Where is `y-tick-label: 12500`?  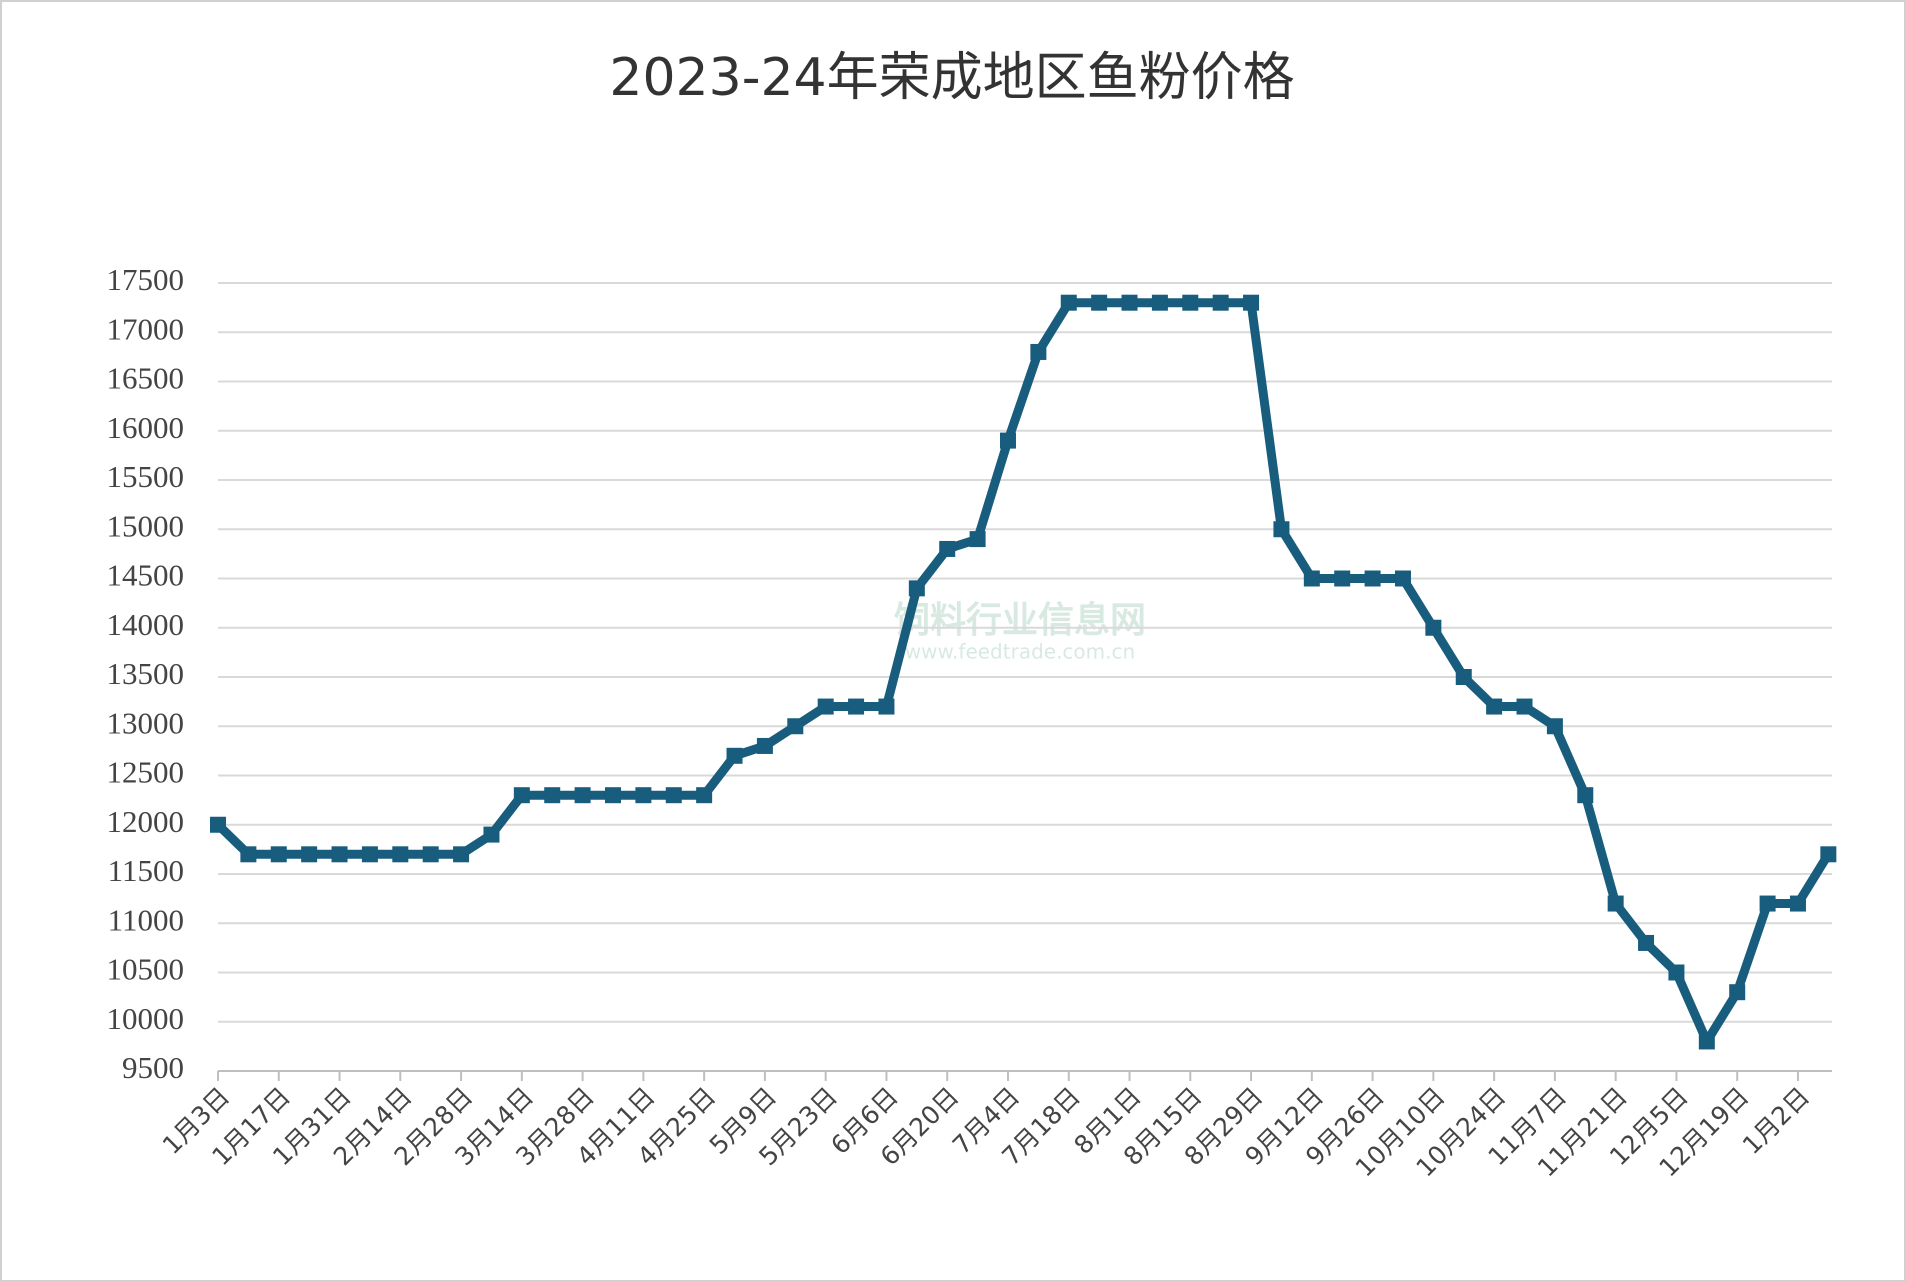
y-tick-label: 12500 is located at coordinates (146, 772).